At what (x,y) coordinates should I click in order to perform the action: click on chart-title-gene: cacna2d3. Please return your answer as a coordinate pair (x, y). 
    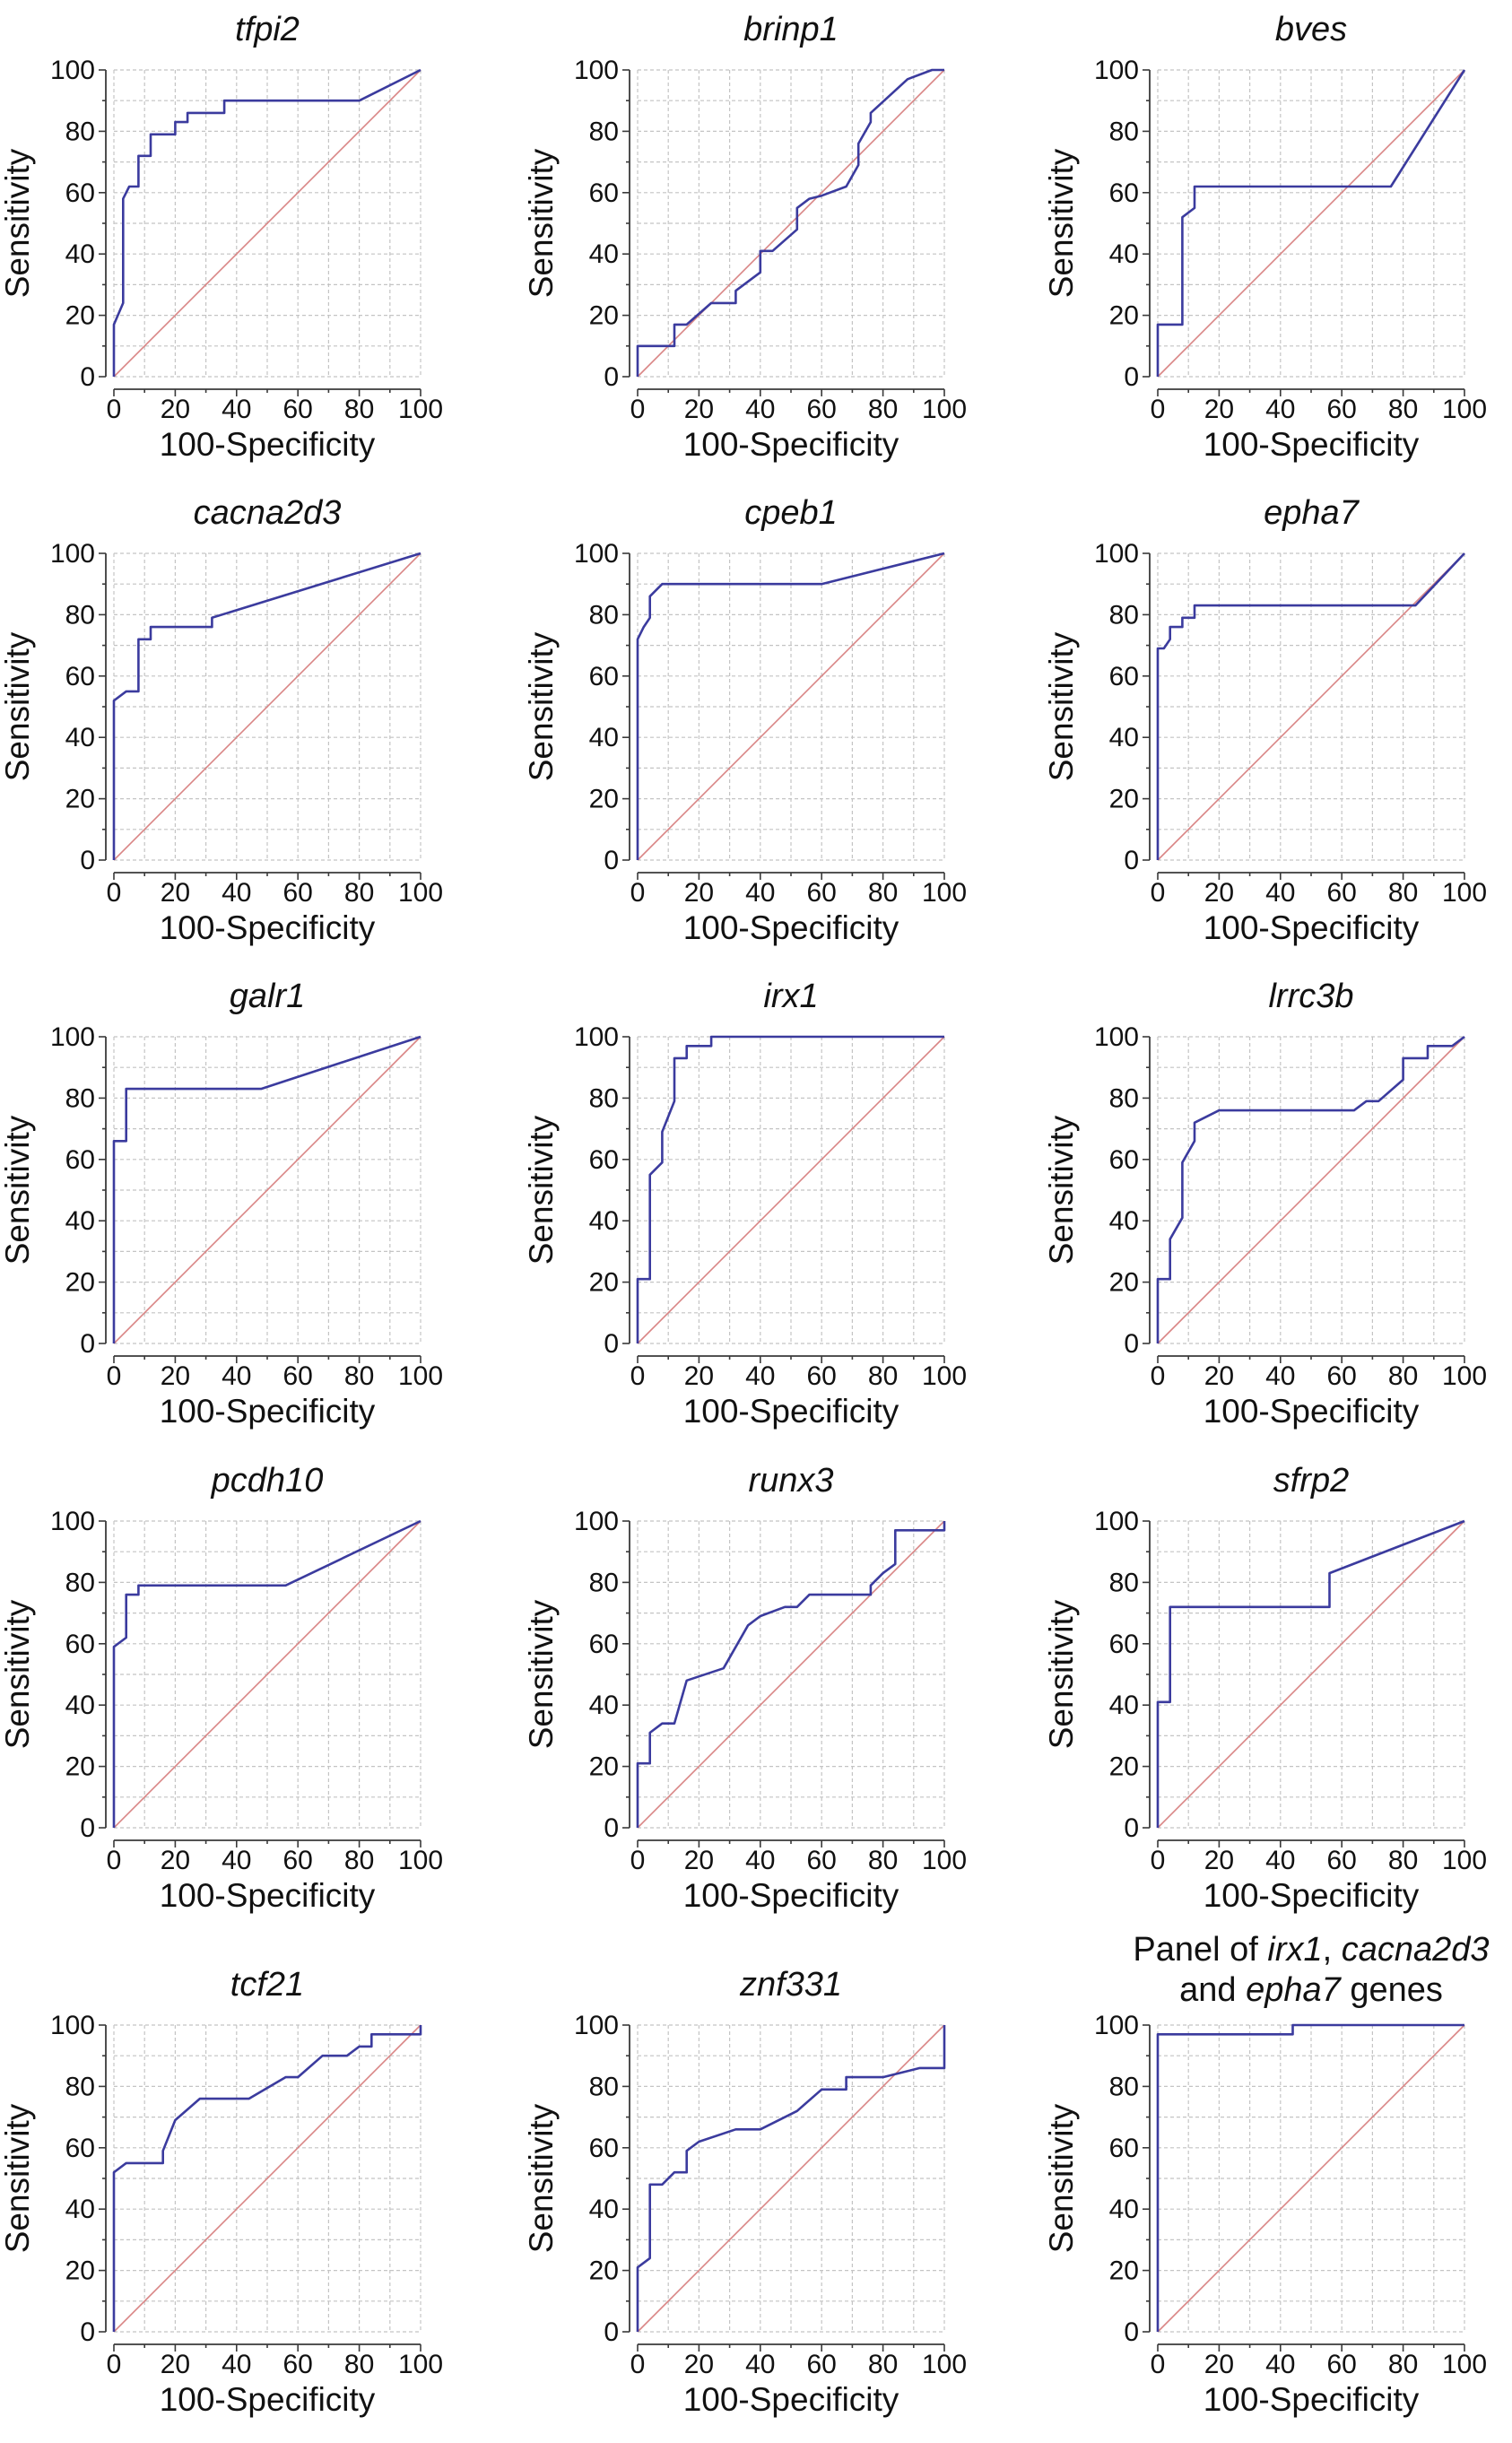
    Looking at the image, I should click on (1416, 1950).